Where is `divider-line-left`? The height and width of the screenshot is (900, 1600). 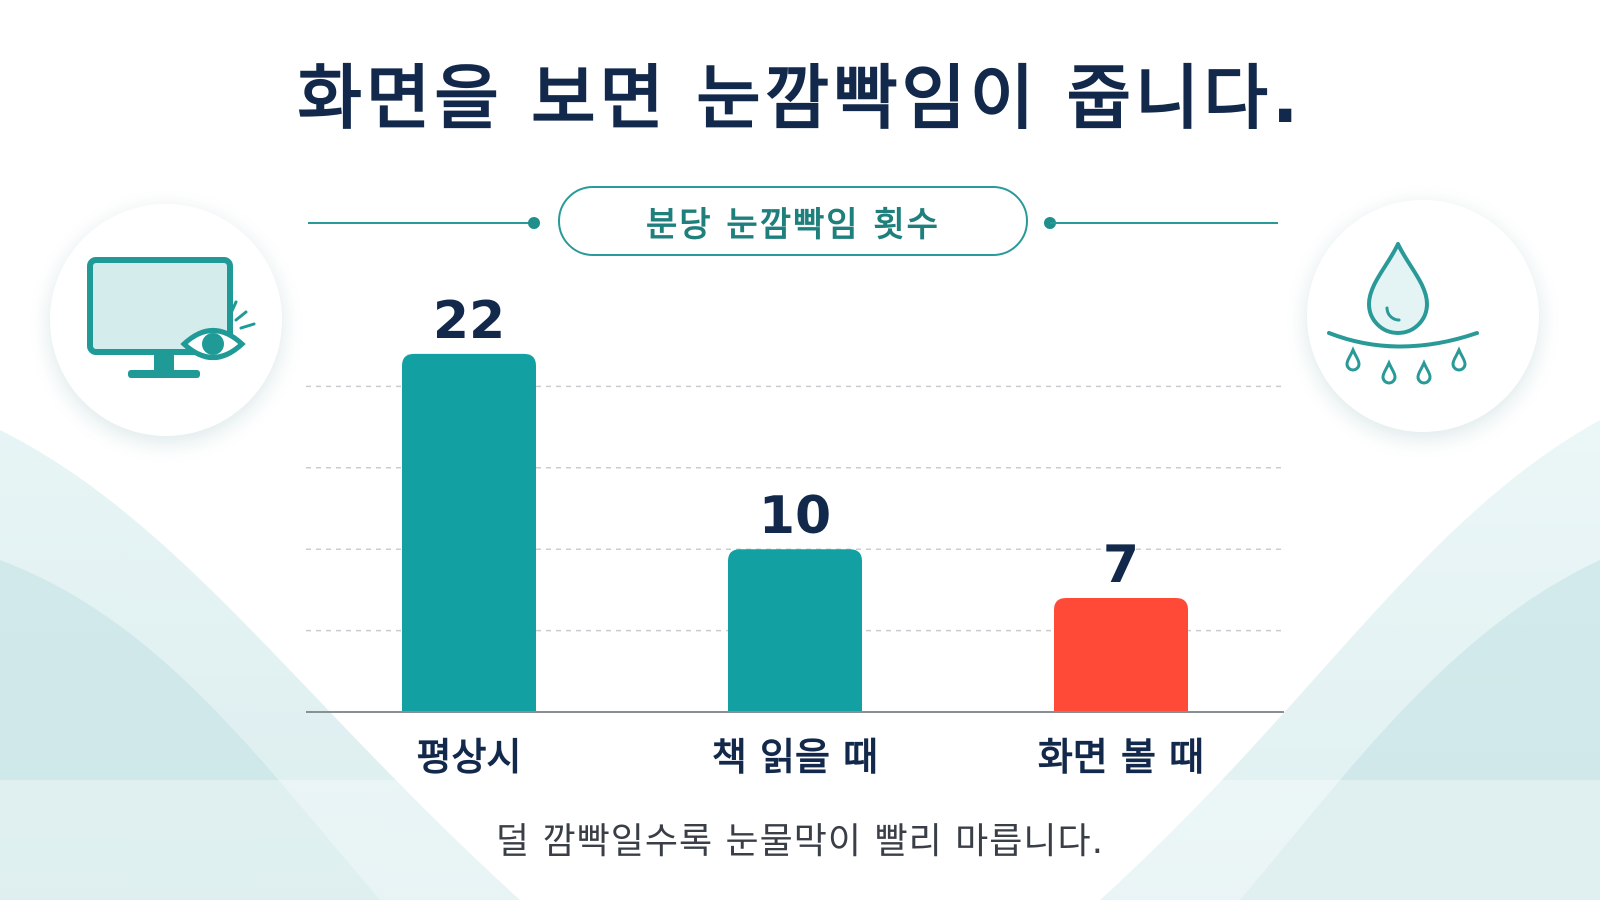 divider-line-left is located at coordinates (421, 223).